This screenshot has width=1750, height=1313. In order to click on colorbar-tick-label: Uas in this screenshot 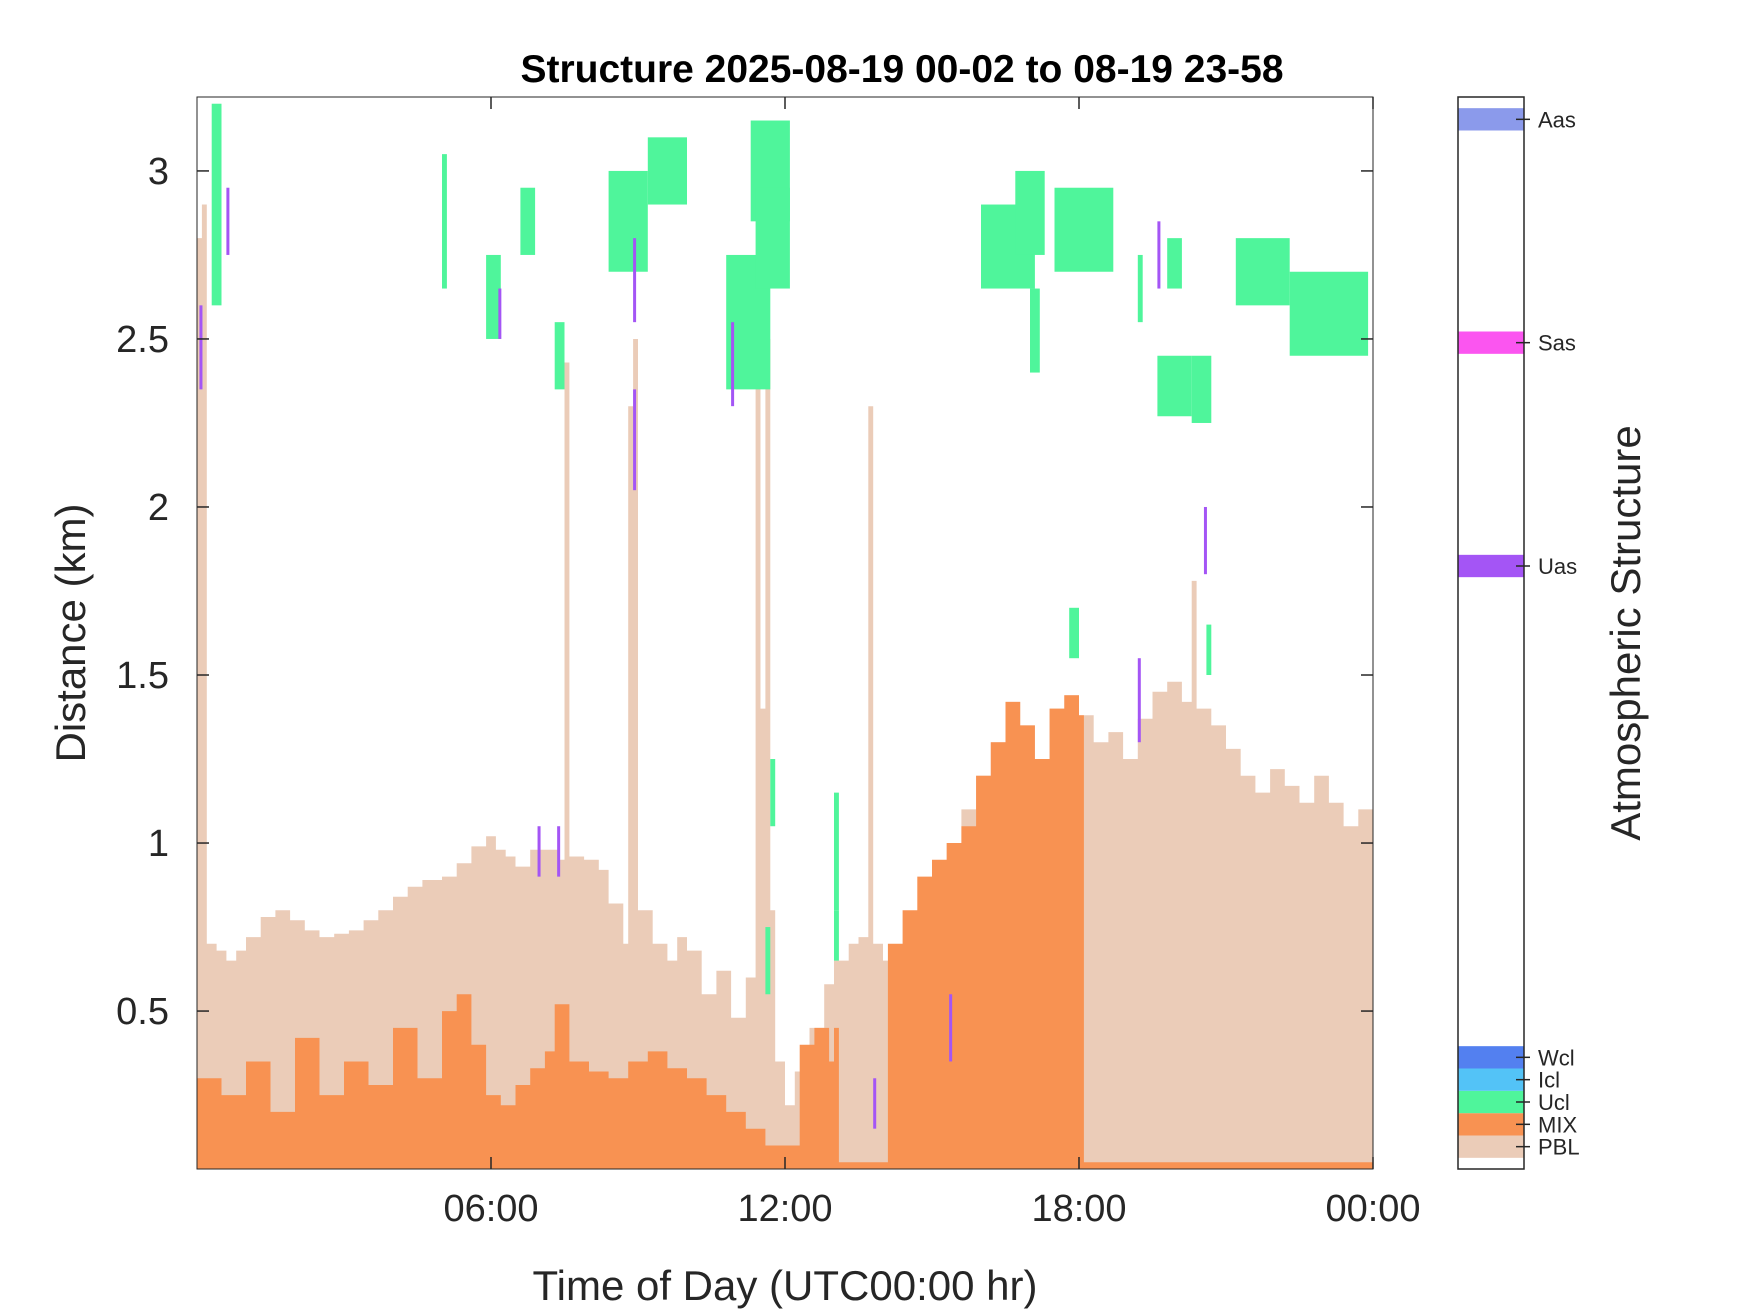, I will do `click(1557, 566)`.